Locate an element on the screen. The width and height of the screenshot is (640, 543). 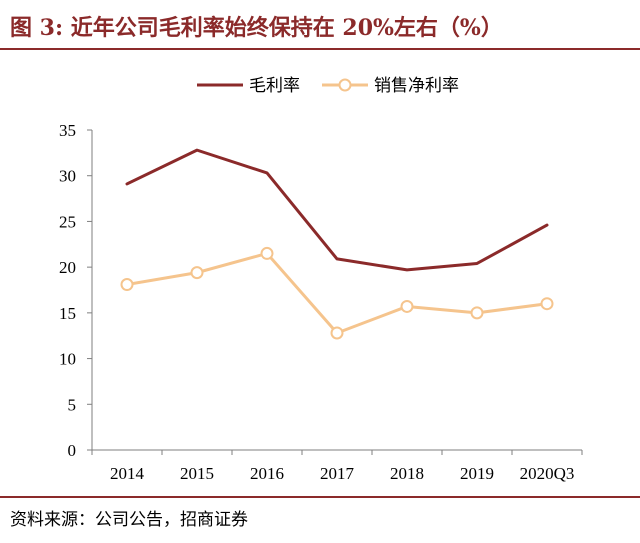
x-tick-label: 2017 is located at coordinates (337, 473).